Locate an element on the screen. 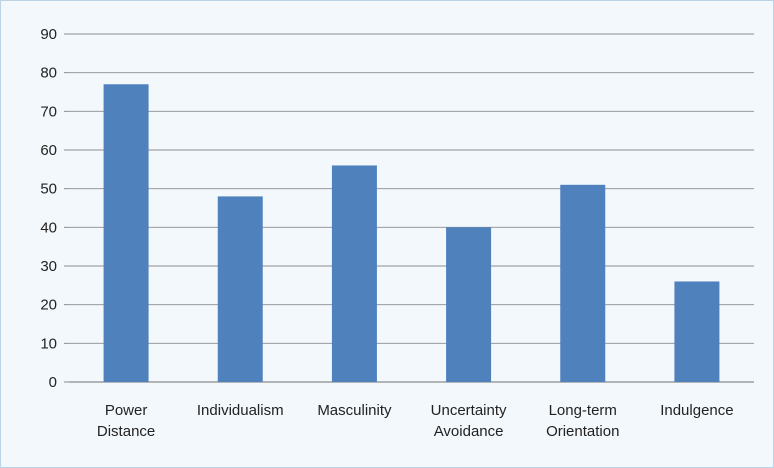 The height and width of the screenshot is (468, 774). x-category-label: Indulgence is located at coordinates (696, 410).